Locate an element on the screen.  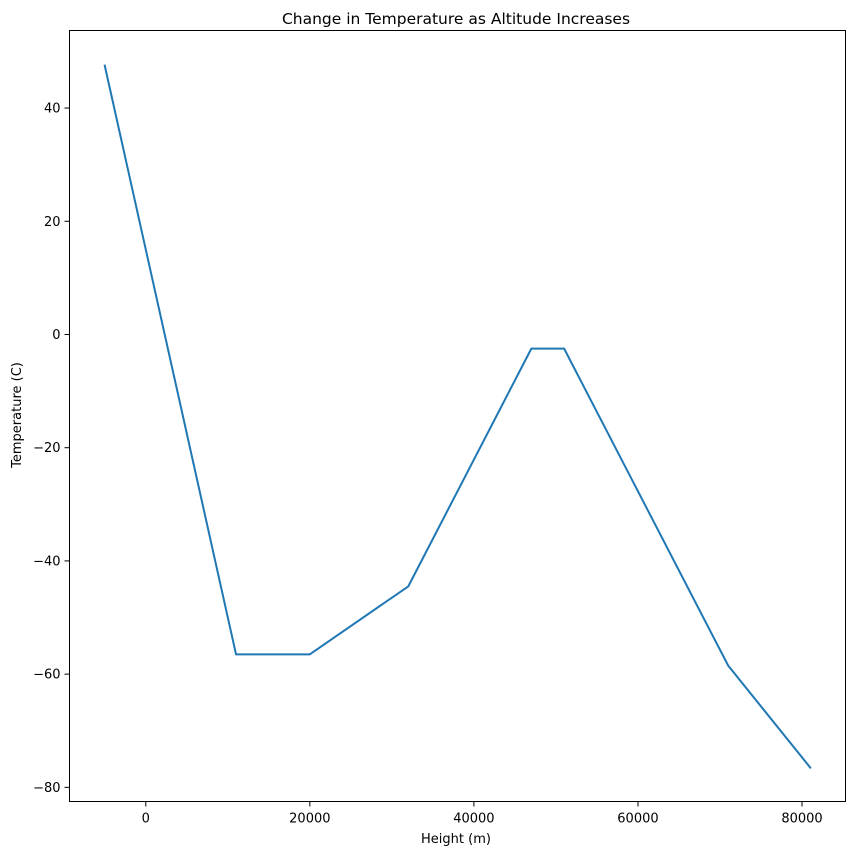
x-tick-label: 0 is located at coordinates (146, 819).